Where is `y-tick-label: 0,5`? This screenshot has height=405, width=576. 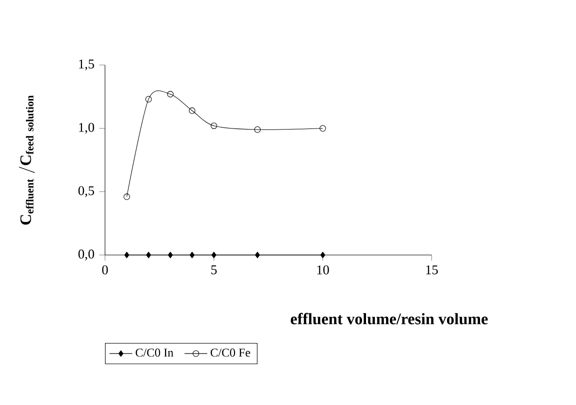
y-tick-label: 0,5 is located at coordinates (86, 192).